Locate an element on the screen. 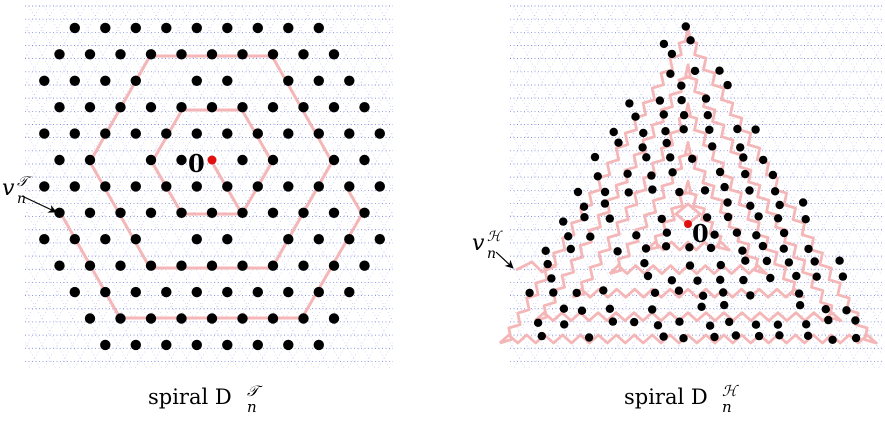  caption-triangular: spiral D 𝒯 n is located at coordinates (205, 399).